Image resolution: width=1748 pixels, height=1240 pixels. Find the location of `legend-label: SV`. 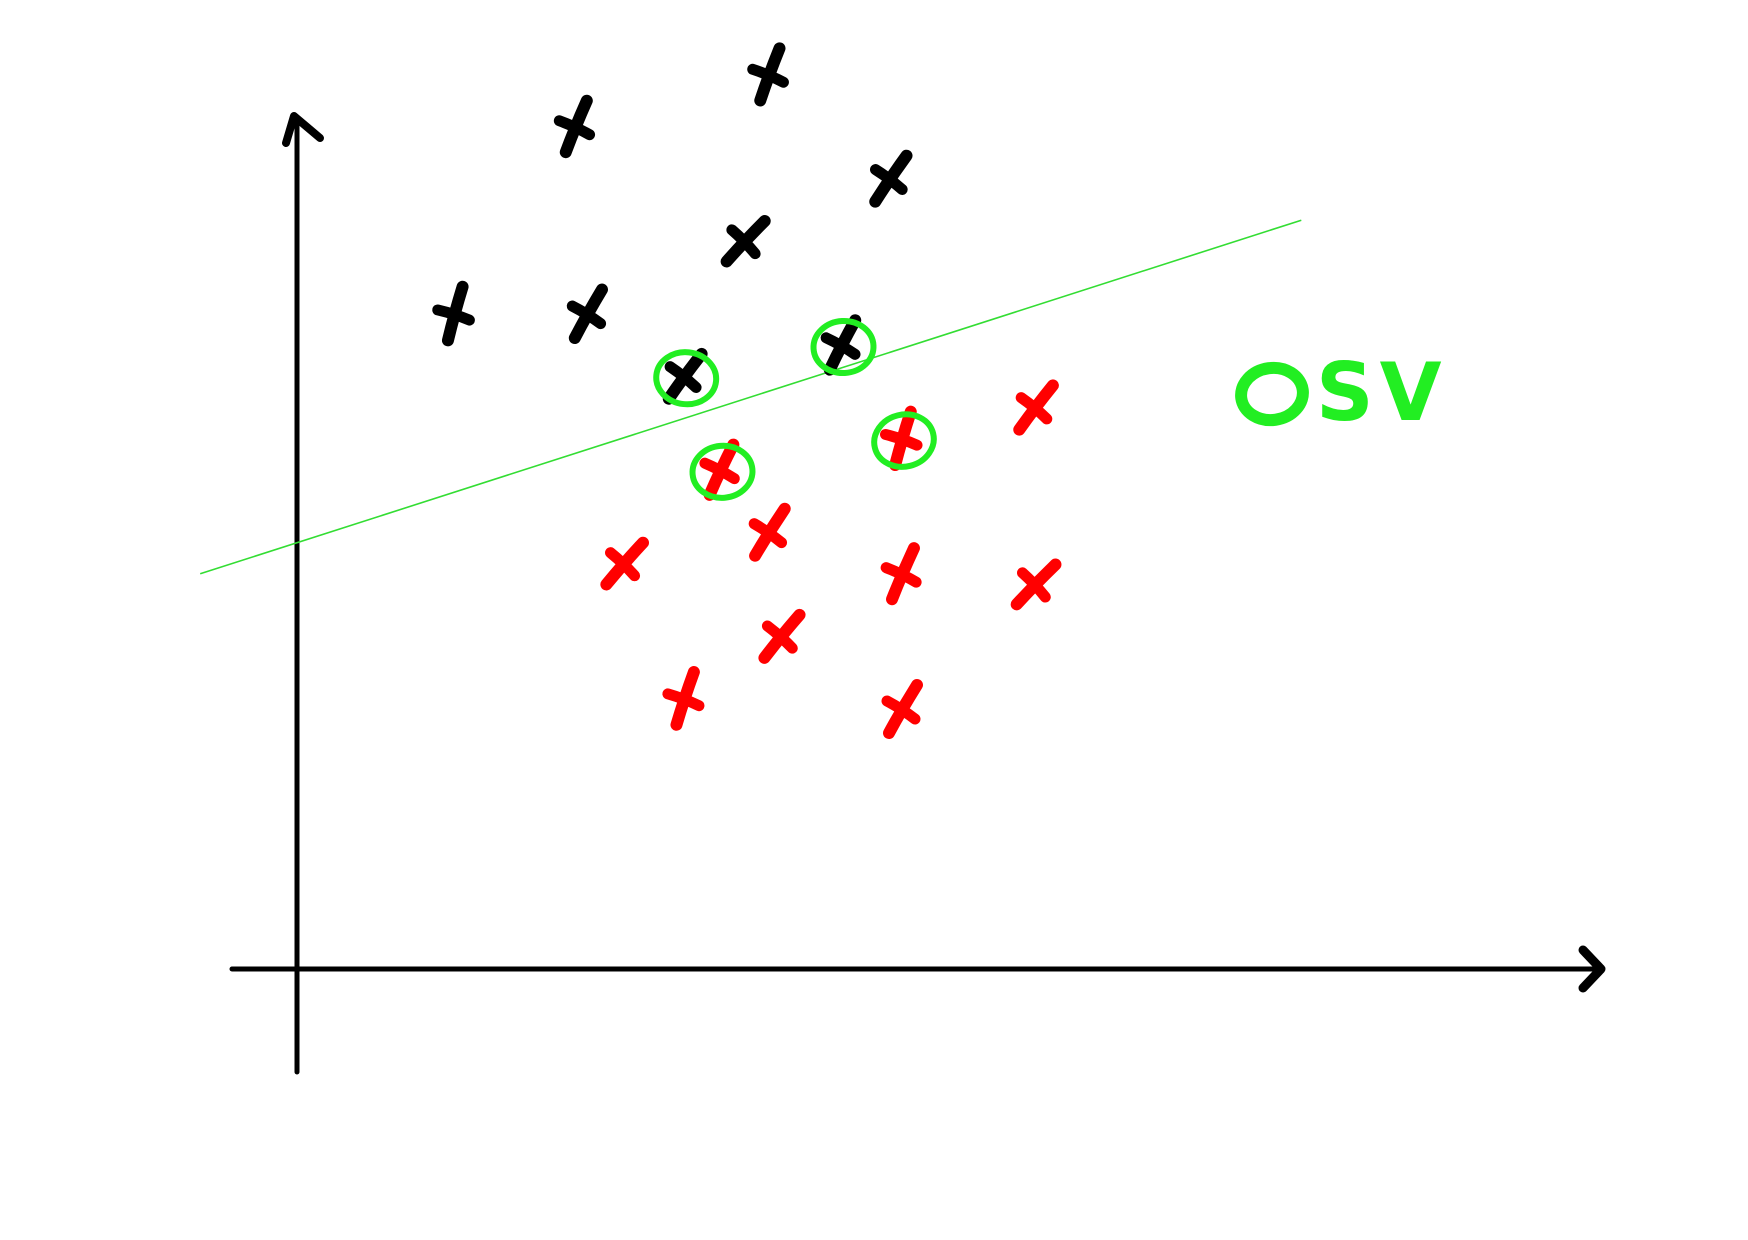

legend-label: SV is located at coordinates (1382, 392).